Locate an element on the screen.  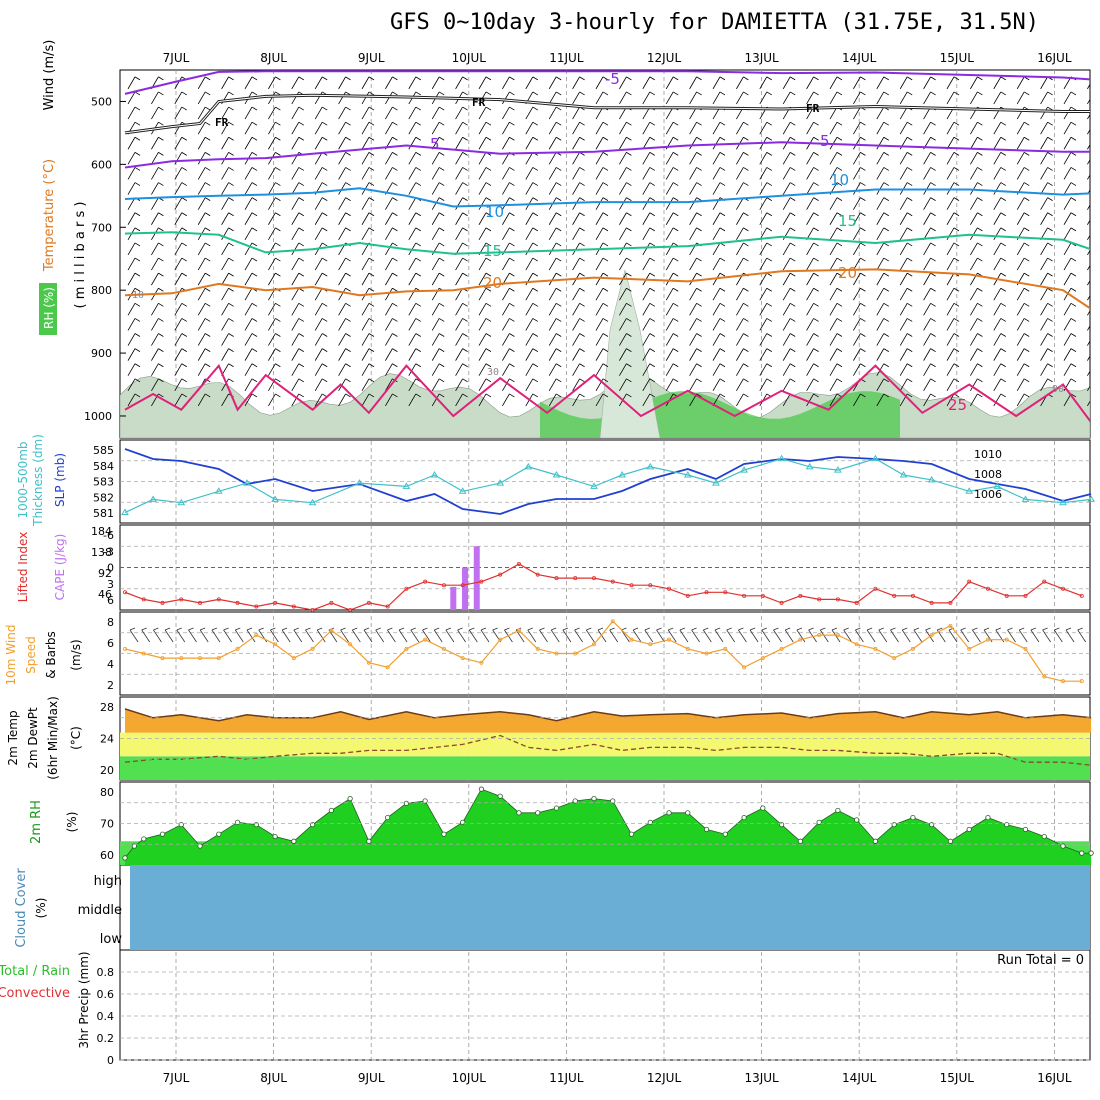
date-label-top: 13JUL is located at coordinates (761, 58).